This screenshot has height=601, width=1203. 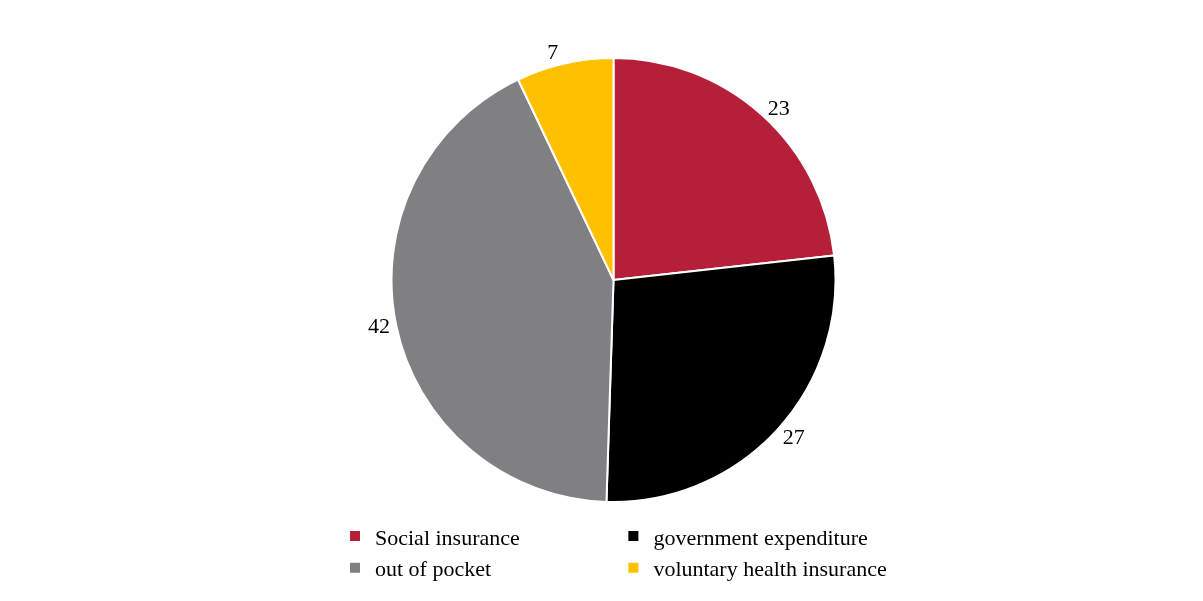 I want to click on legend-label: government expenditure, so click(x=760, y=537).